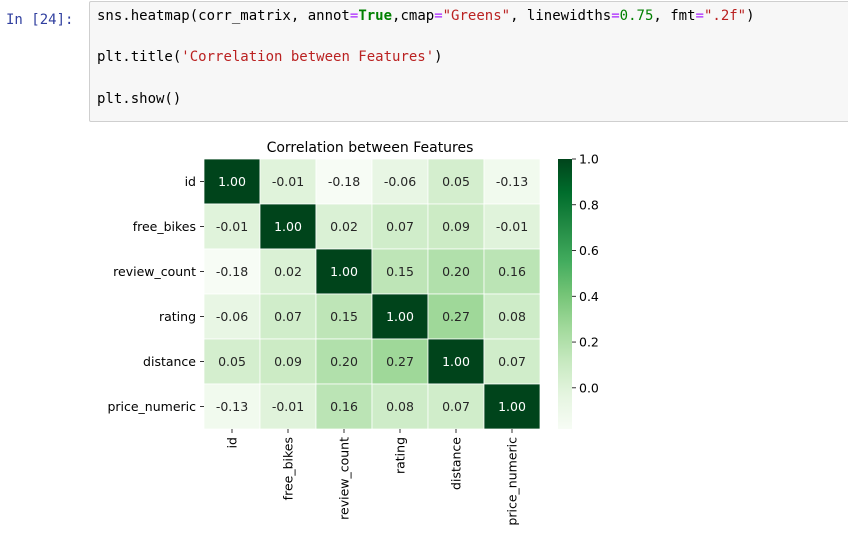 The image size is (848, 551). I want to click on code-token: ".2f", so click(725, 16).